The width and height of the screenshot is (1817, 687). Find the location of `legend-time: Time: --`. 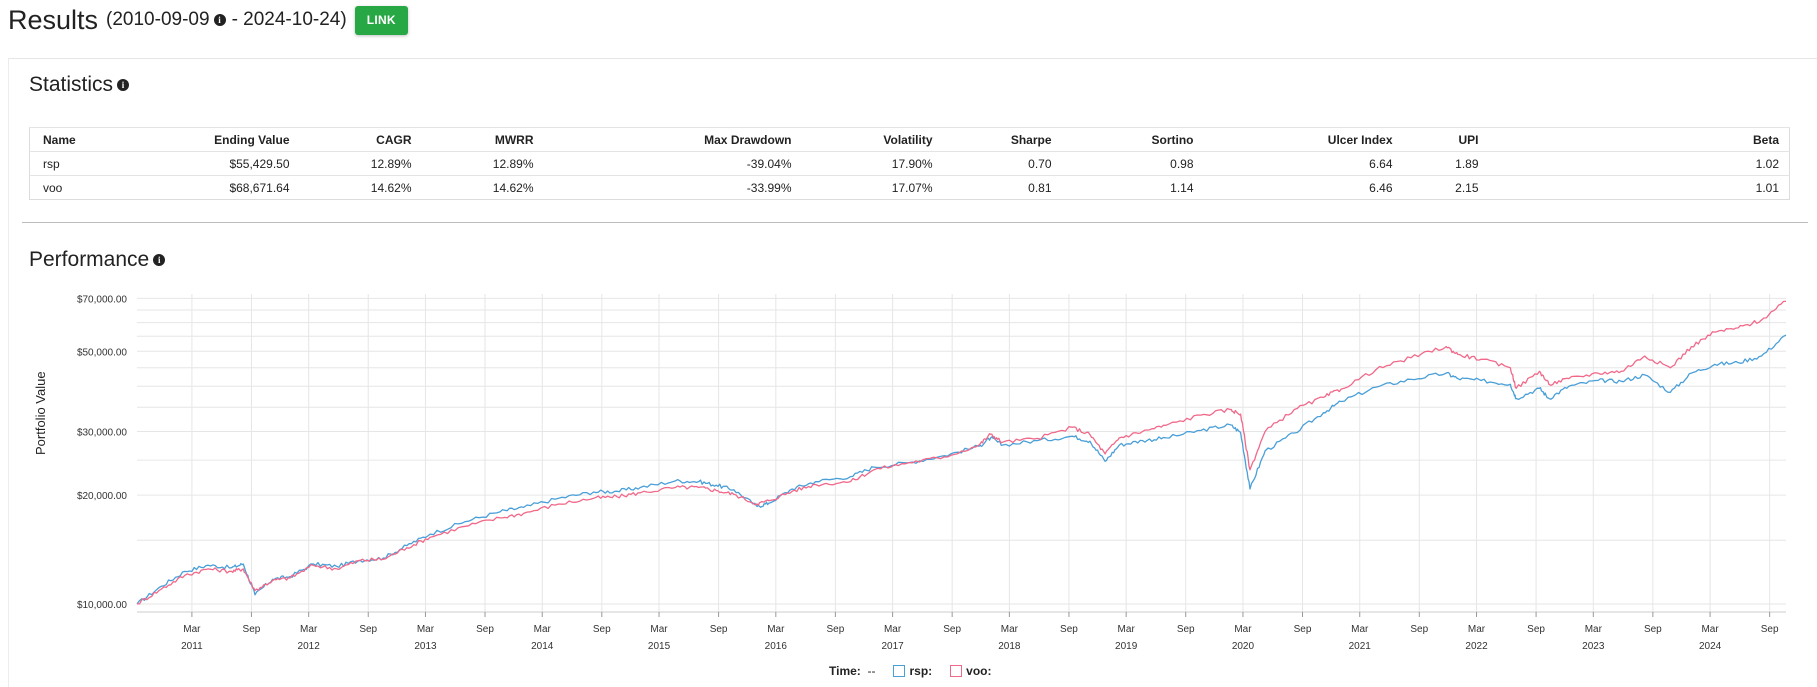

legend-time: Time: -- is located at coordinates (852, 671).